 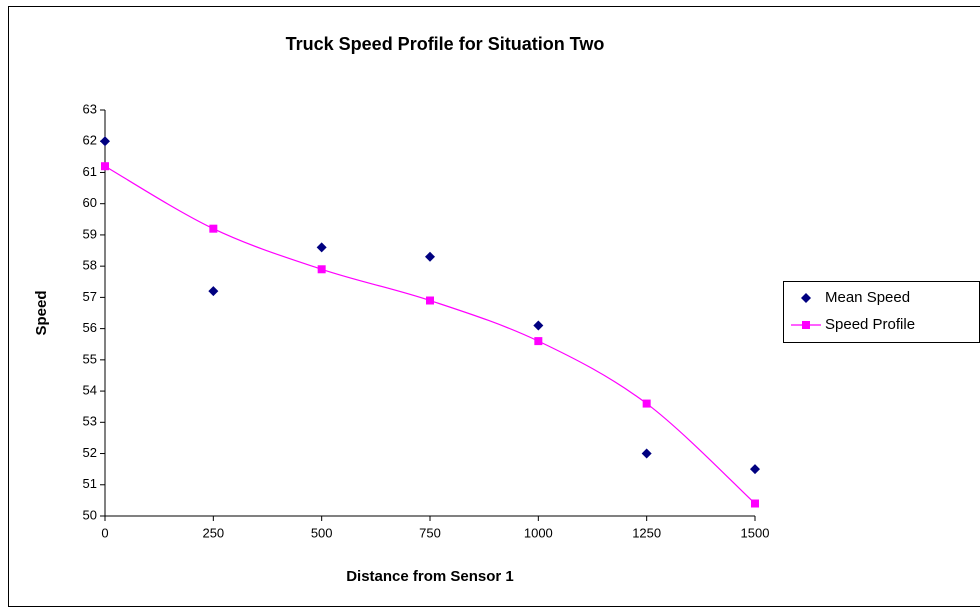 I want to click on y-axis-label: Speed, so click(x=41, y=312).